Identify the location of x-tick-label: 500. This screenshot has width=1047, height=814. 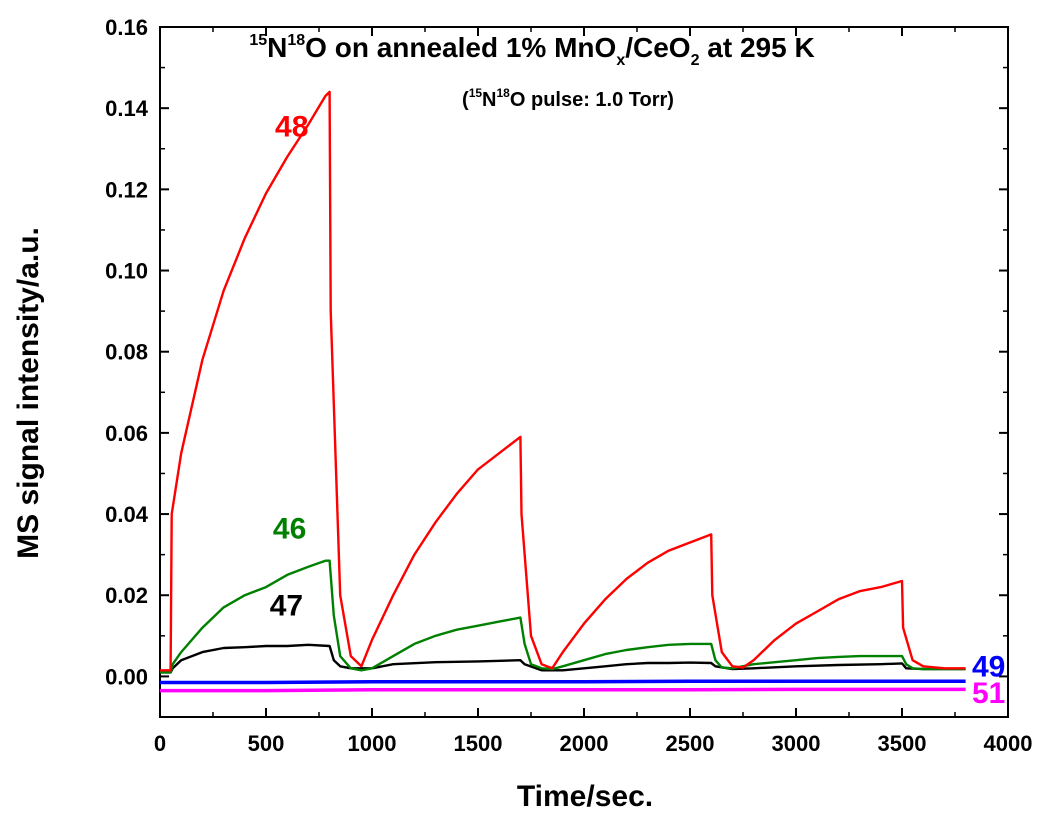
(266, 743).